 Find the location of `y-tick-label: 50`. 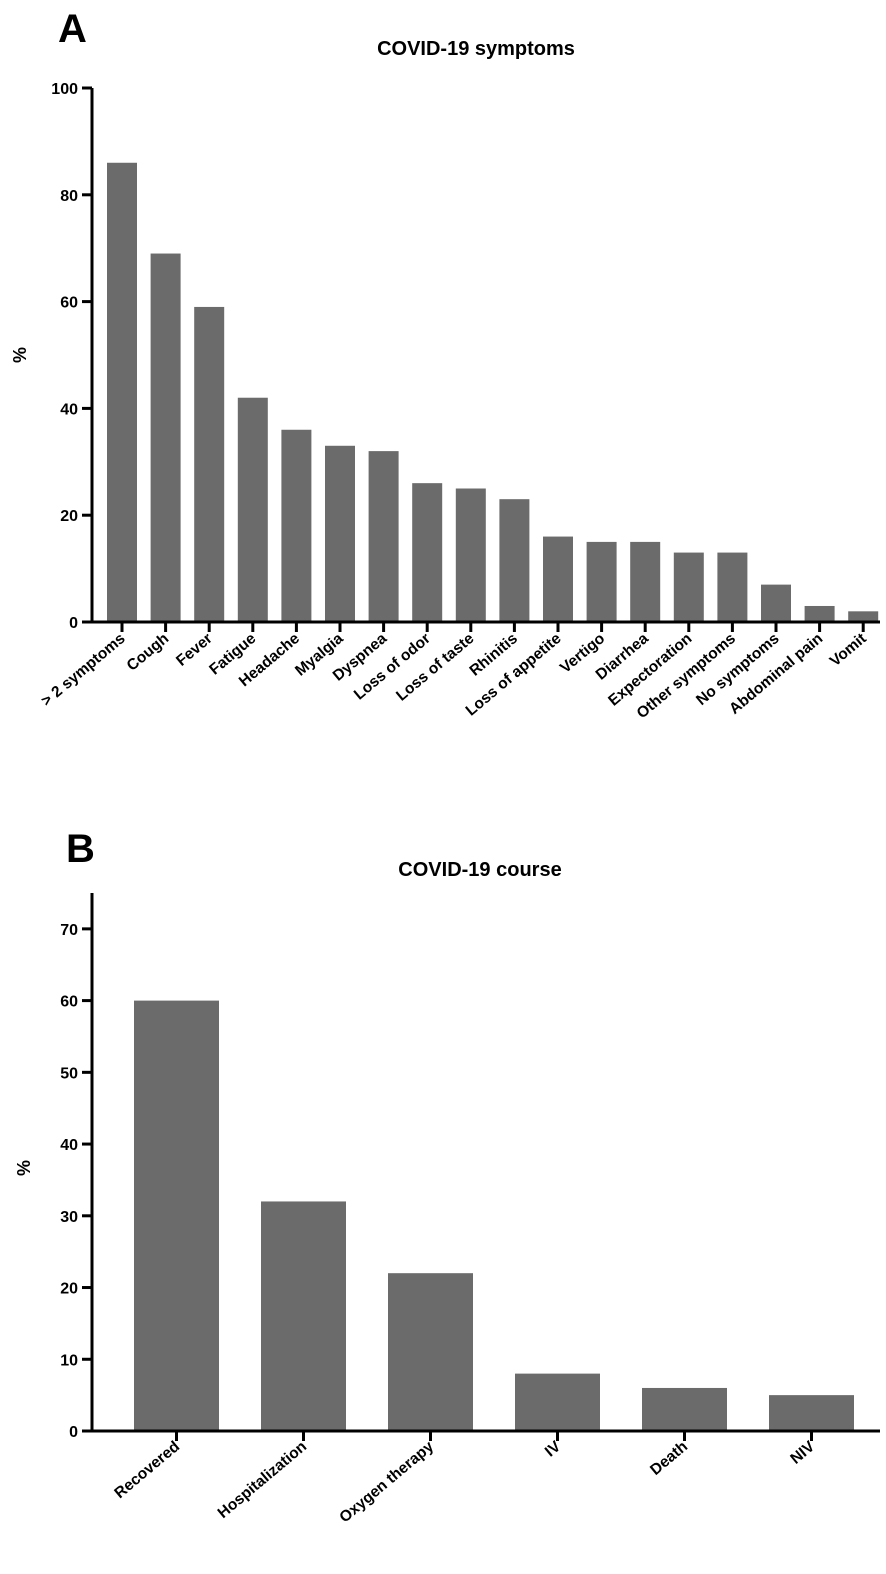

y-tick-label: 50 is located at coordinates (69, 1073).